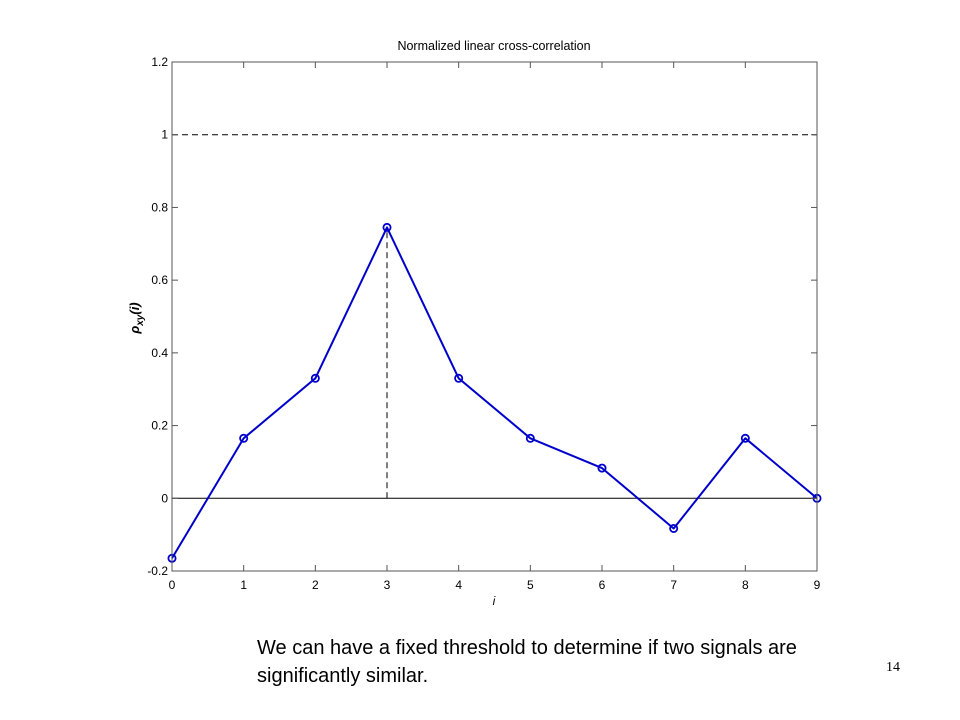  Describe the element at coordinates (745, 585) in the screenshot. I see `x-tick-label-8: 8` at that location.